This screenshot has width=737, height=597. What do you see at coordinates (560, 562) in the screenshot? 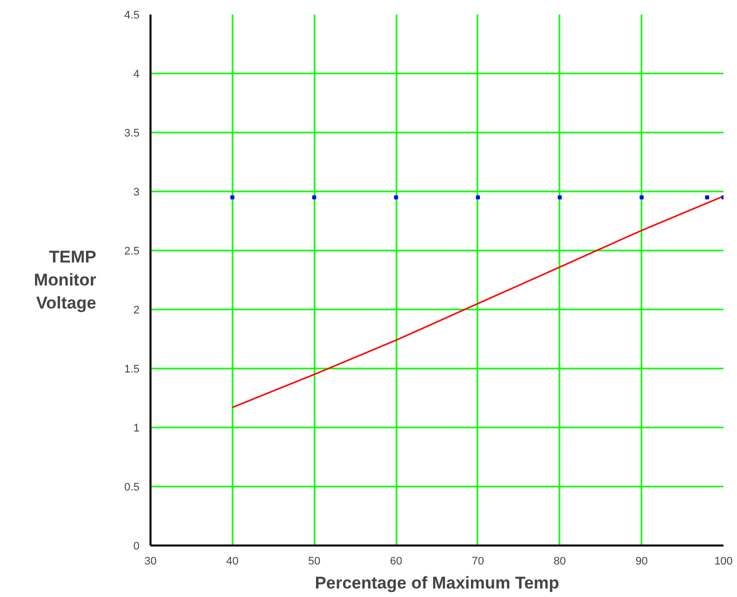
I see `x-tick-label: 80` at bounding box center [560, 562].